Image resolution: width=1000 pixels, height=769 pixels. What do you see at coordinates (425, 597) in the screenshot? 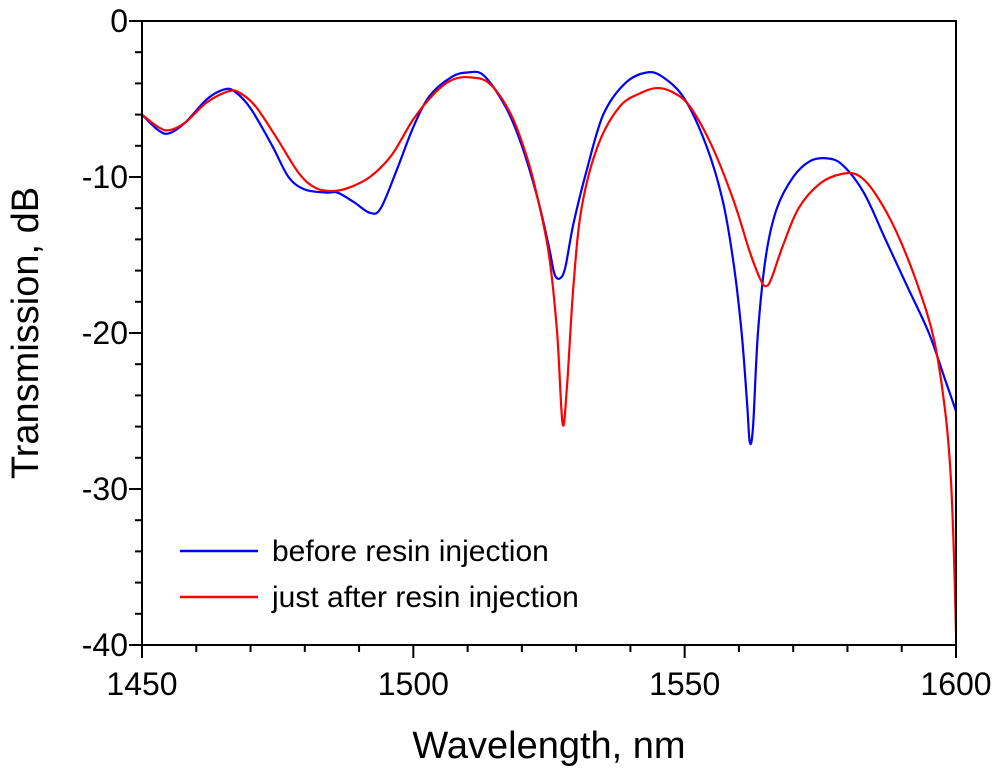
I see `legend-label: just after resin injection` at bounding box center [425, 597].